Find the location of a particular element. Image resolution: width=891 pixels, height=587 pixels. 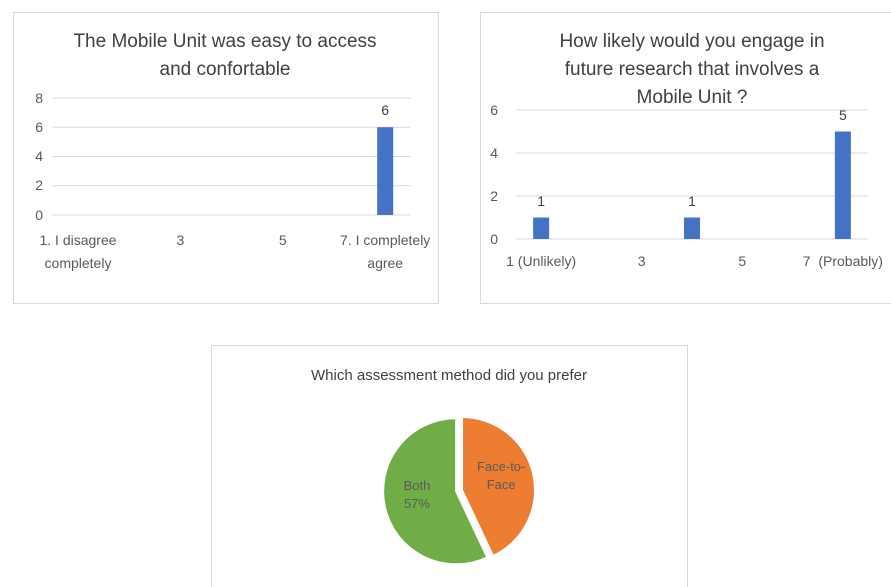

y-tick-label: 8 is located at coordinates (39, 97).